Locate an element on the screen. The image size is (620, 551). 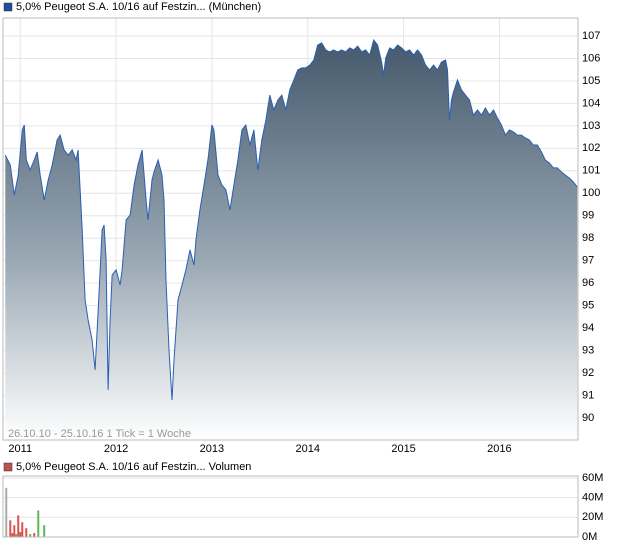
y-tick-label: 40M is located at coordinates (592, 498).